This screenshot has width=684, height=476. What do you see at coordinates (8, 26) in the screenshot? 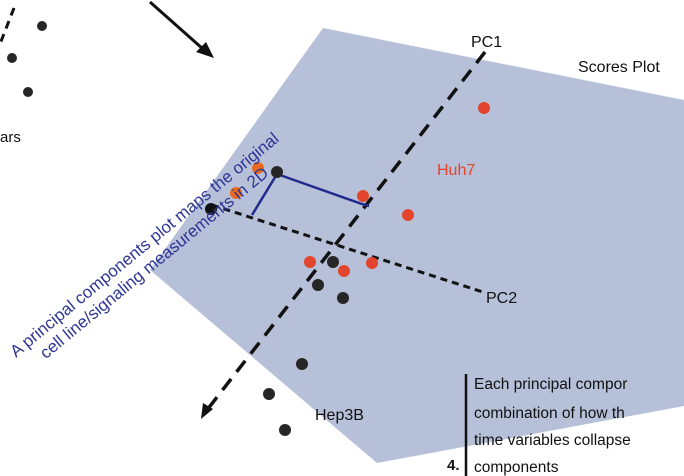
I see `top-left-dashed-arc` at bounding box center [8, 26].